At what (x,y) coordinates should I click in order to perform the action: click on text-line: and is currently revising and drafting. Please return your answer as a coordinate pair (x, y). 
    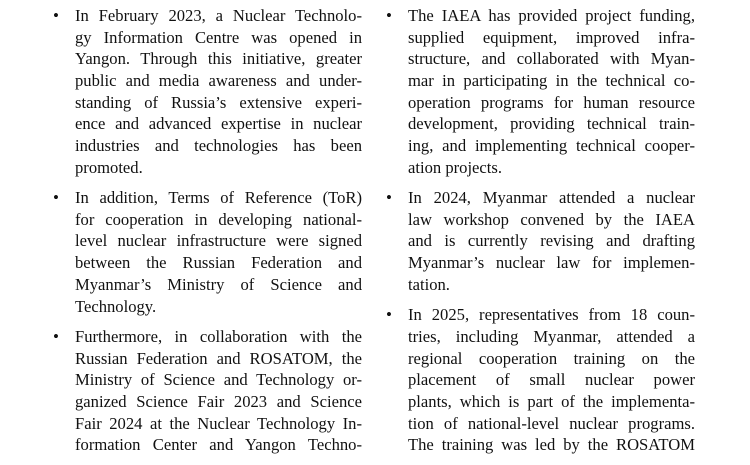
    Looking at the image, I should click on (551, 241).